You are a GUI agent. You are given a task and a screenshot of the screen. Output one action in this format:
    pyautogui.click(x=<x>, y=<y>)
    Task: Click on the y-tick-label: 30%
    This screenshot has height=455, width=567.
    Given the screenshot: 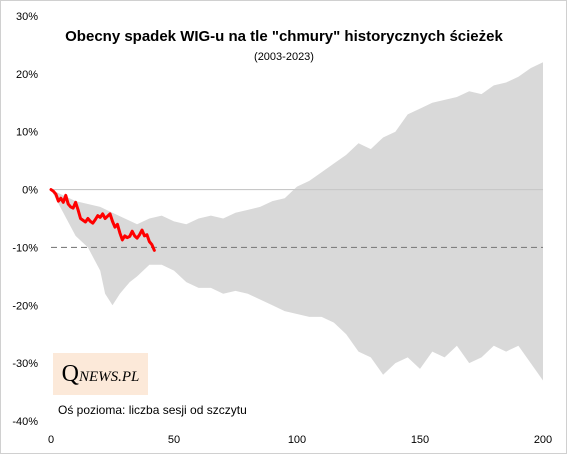 What is the action you would take?
    pyautogui.click(x=27, y=17)
    